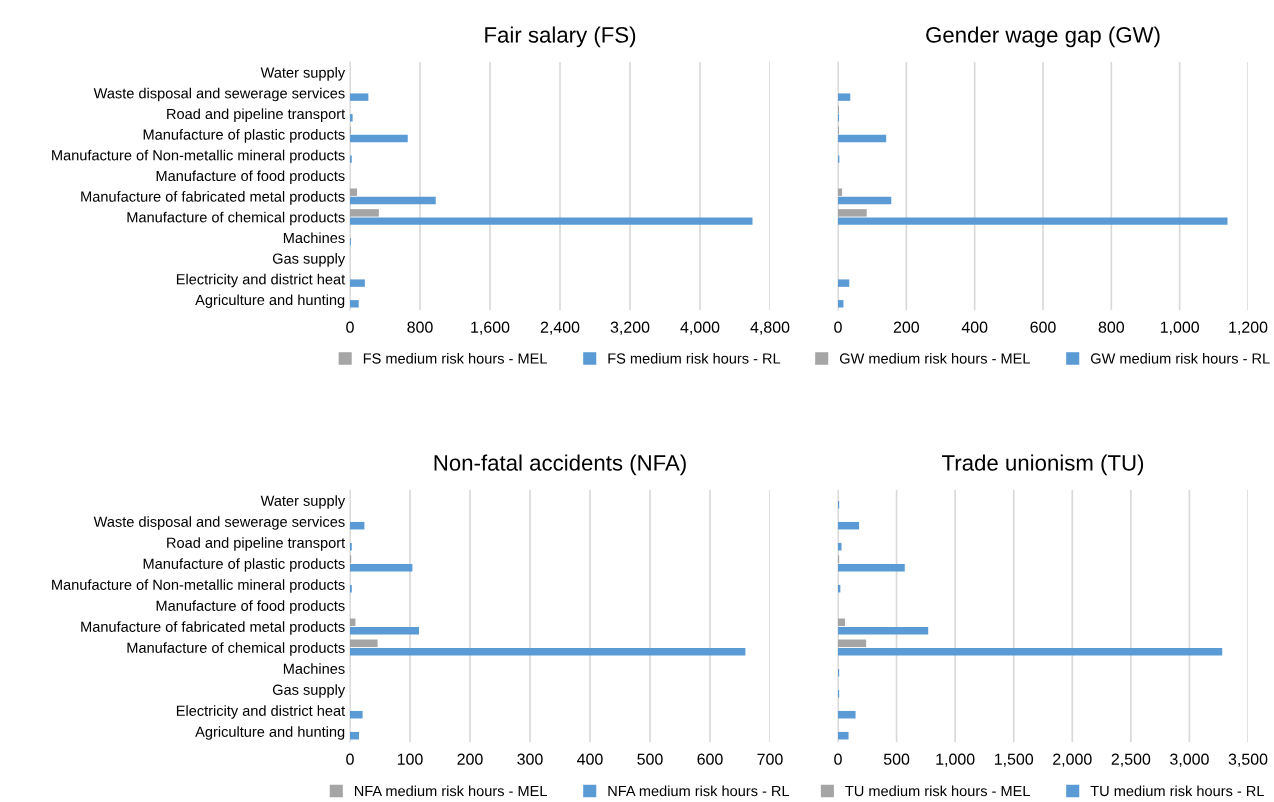  What do you see at coordinates (530, 759) in the screenshot?
I see `x-tick-label: 300` at bounding box center [530, 759].